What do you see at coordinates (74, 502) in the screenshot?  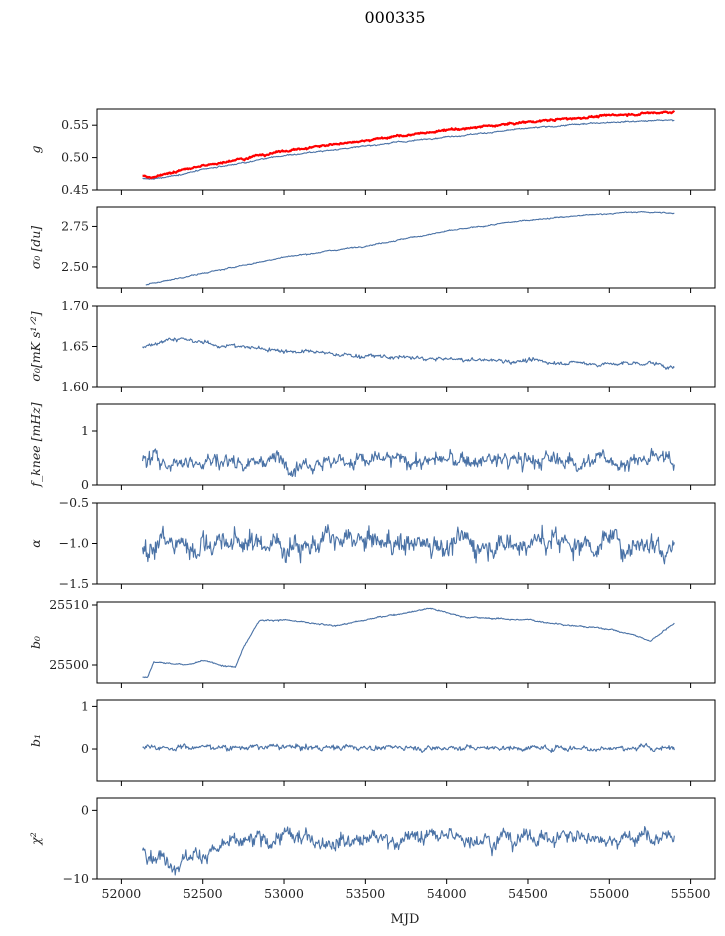 I see `y-tick-label-alpha-2: −0.5` at bounding box center [74, 502].